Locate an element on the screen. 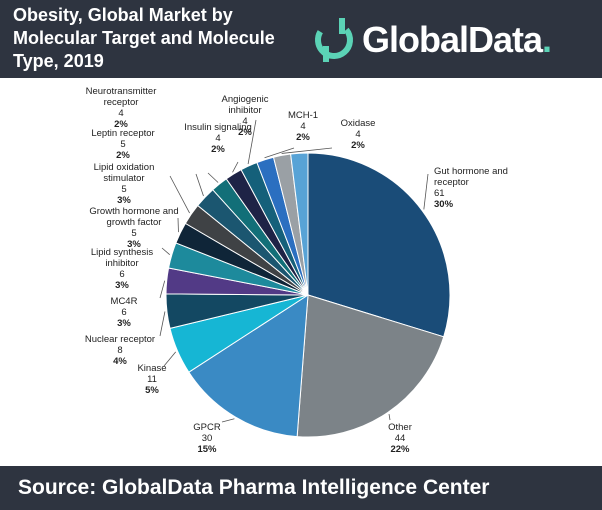 The width and height of the screenshot is (602, 510). globaldata-logo-icon is located at coordinates (334, 40).